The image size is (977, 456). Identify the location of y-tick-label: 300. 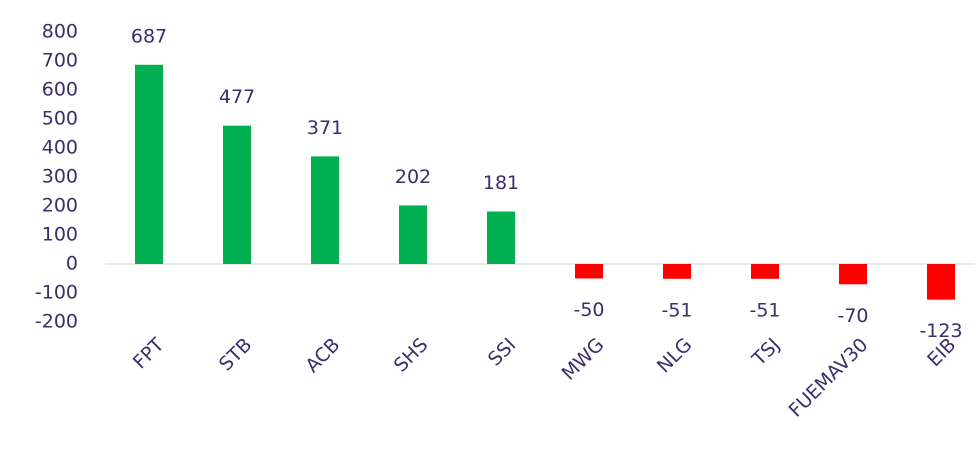
(60, 177).